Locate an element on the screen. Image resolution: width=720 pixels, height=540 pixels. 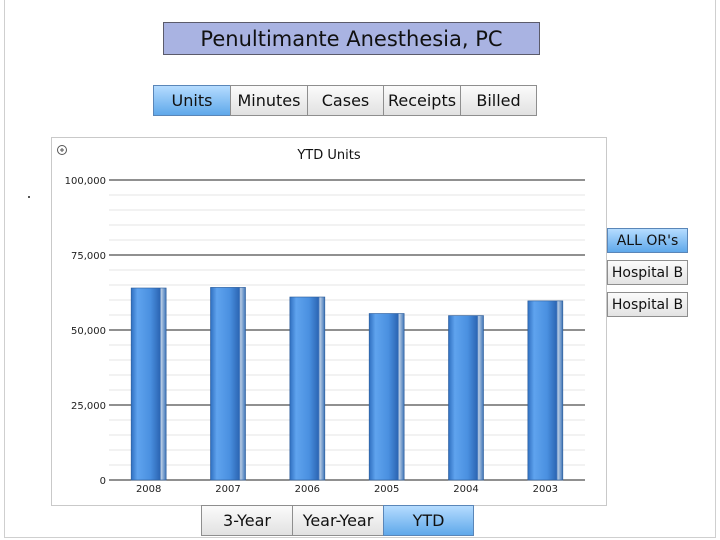
tab-year-year: Year-Year is located at coordinates (338, 520).